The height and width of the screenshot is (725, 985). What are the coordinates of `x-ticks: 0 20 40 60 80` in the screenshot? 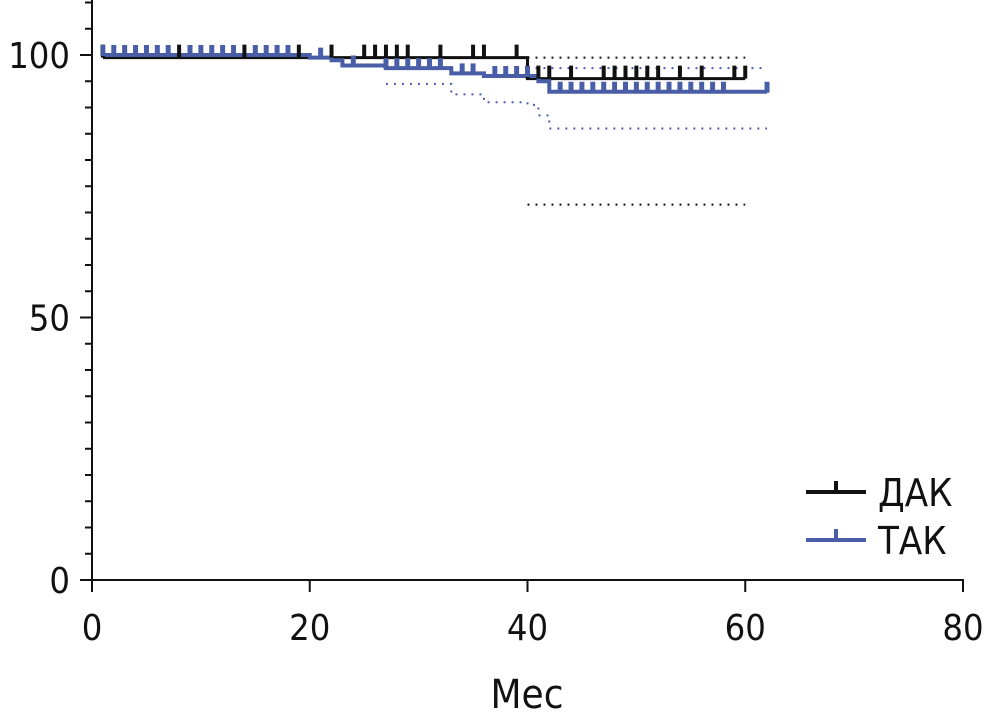 It's located at (533, 614).